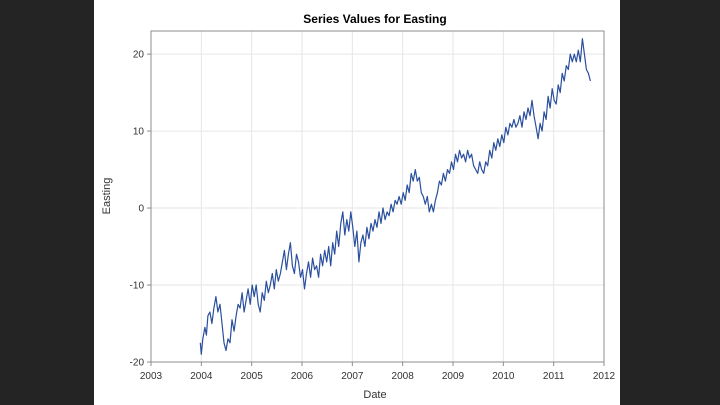 The width and height of the screenshot is (720, 405). What do you see at coordinates (139, 55) in the screenshot?
I see `y-tick-label: 20` at bounding box center [139, 55].